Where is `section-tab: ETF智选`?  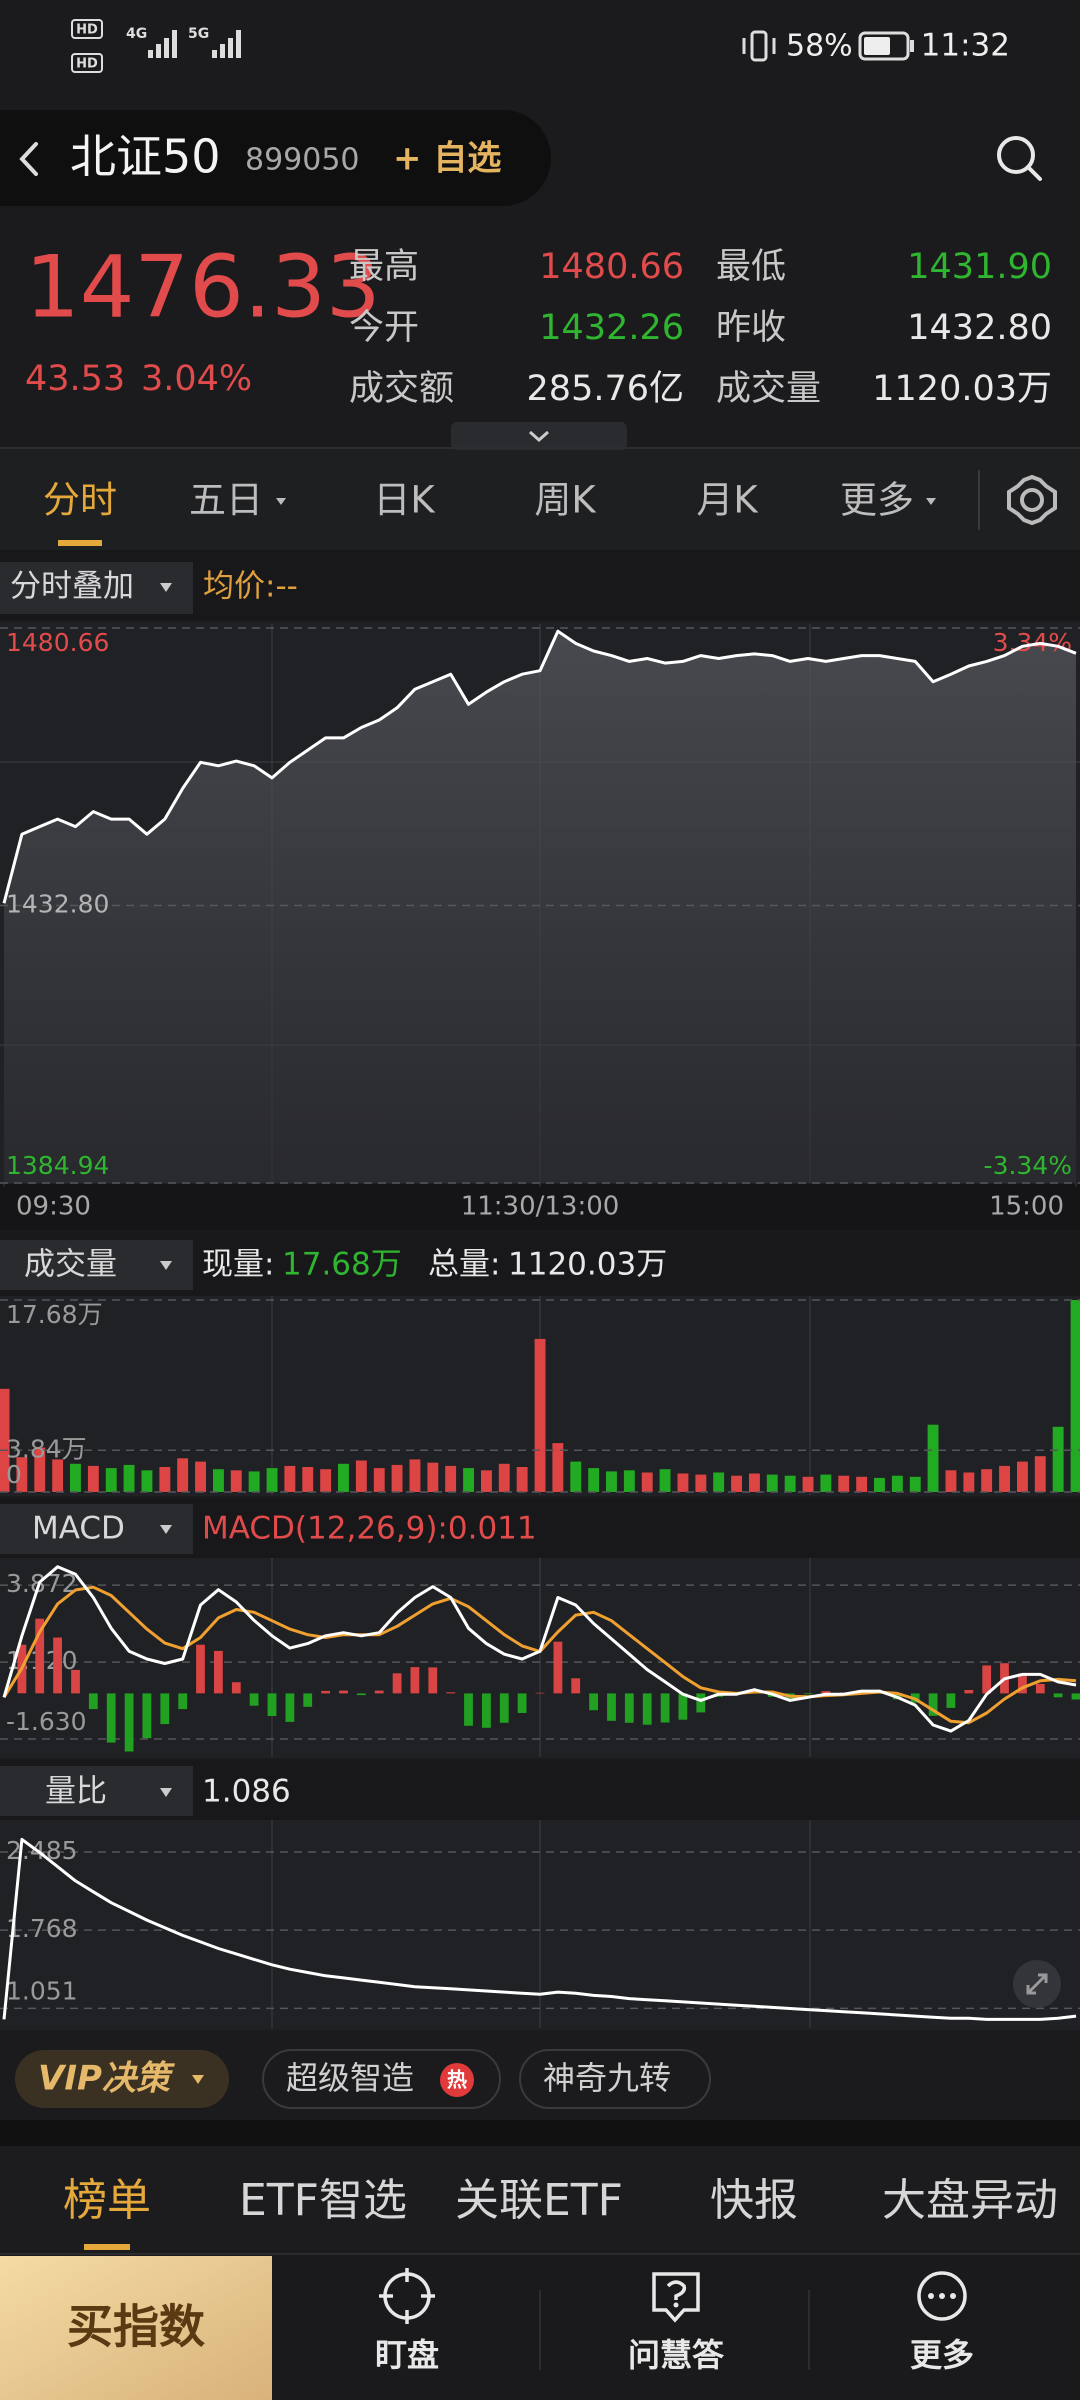 section-tab: ETF智选 is located at coordinates (323, 2200).